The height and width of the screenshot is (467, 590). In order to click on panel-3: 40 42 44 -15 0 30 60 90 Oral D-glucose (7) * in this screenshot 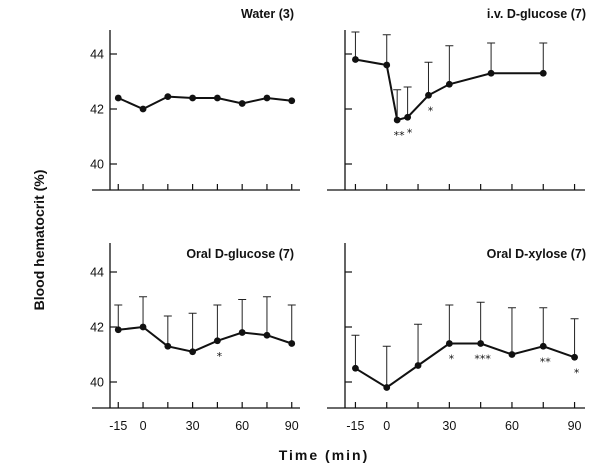, I will do `click(195, 338)`.